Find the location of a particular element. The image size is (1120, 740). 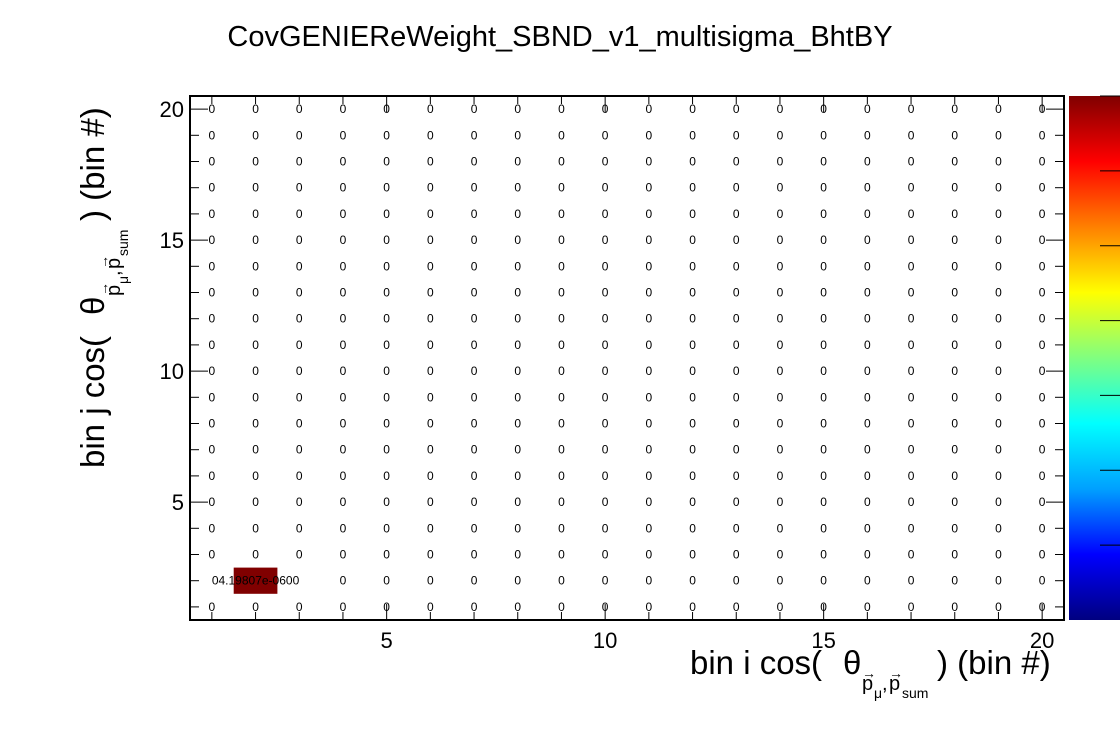

x-axis-title-sub1: μ is located at coordinates (878, 693).